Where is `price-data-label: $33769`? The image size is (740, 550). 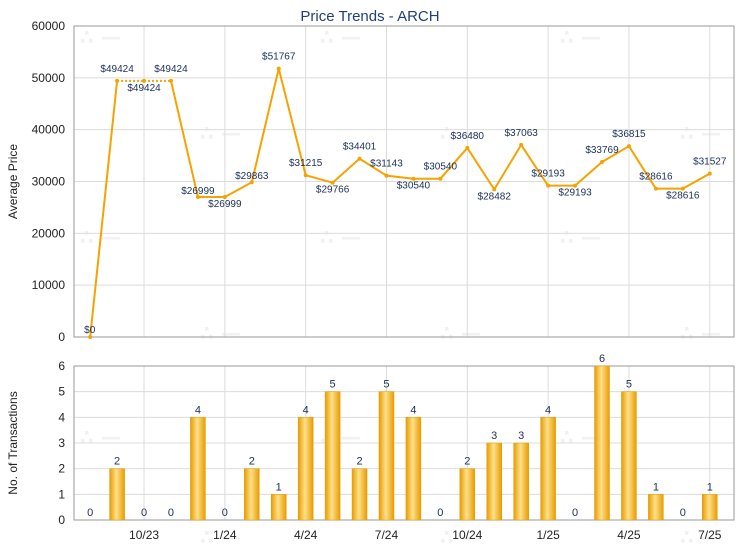 price-data-label: $33769 is located at coordinates (602, 150).